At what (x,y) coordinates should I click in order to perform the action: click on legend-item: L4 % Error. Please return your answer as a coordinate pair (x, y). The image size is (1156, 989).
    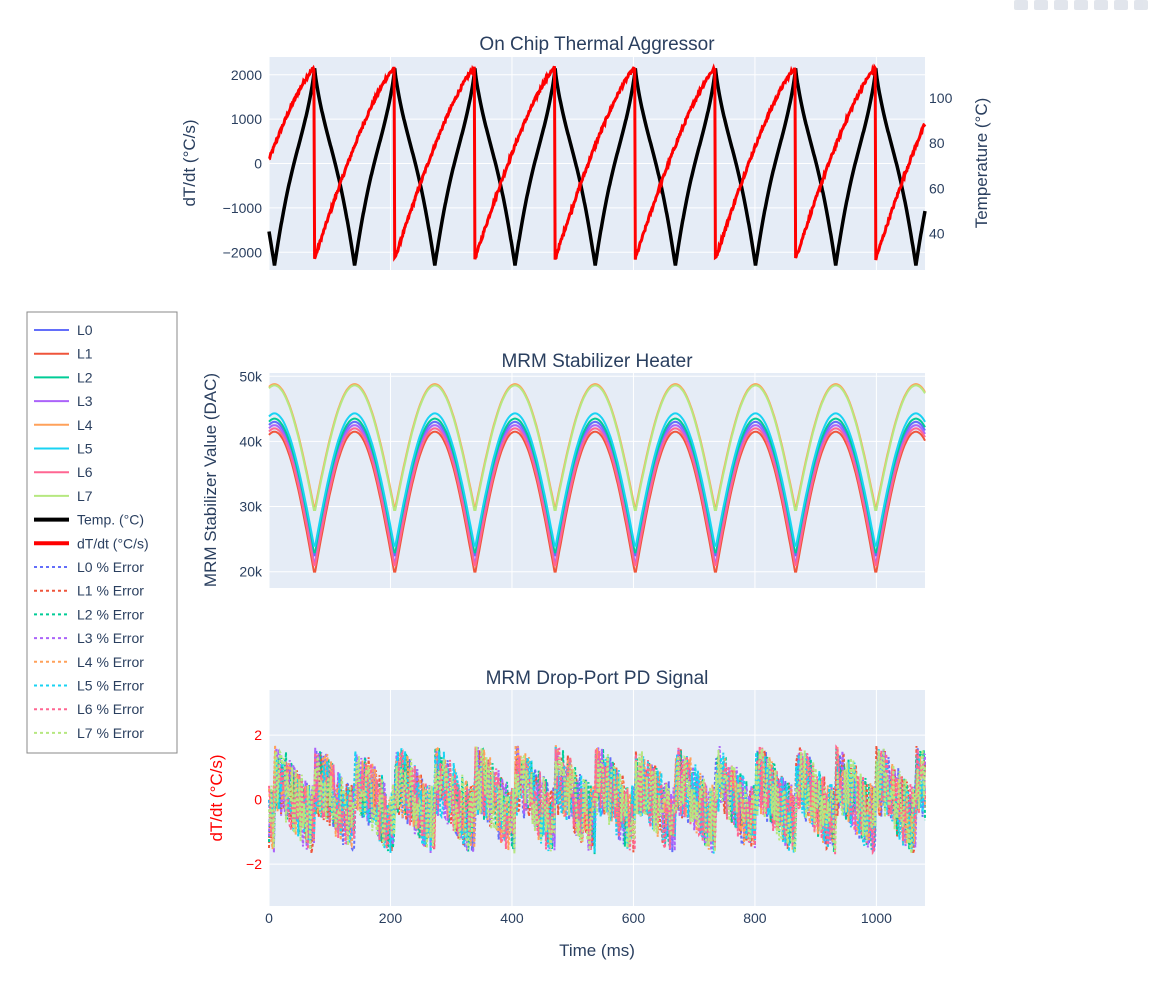
    Looking at the image, I should click on (89, 662).